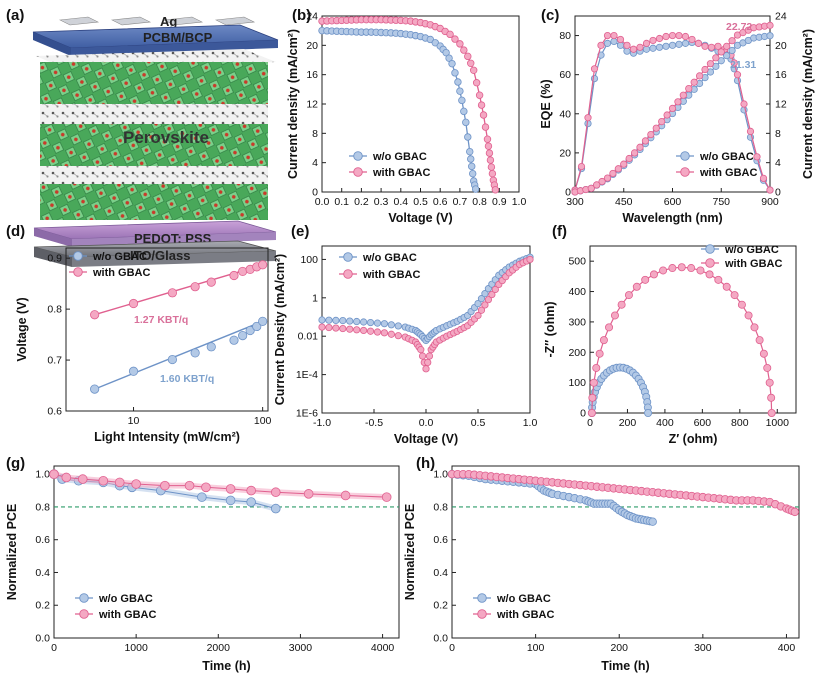 The height and width of the screenshot is (678, 831). What do you see at coordinates (624, 202) in the screenshot?
I see `x-tick-label: 450` at bounding box center [624, 202].